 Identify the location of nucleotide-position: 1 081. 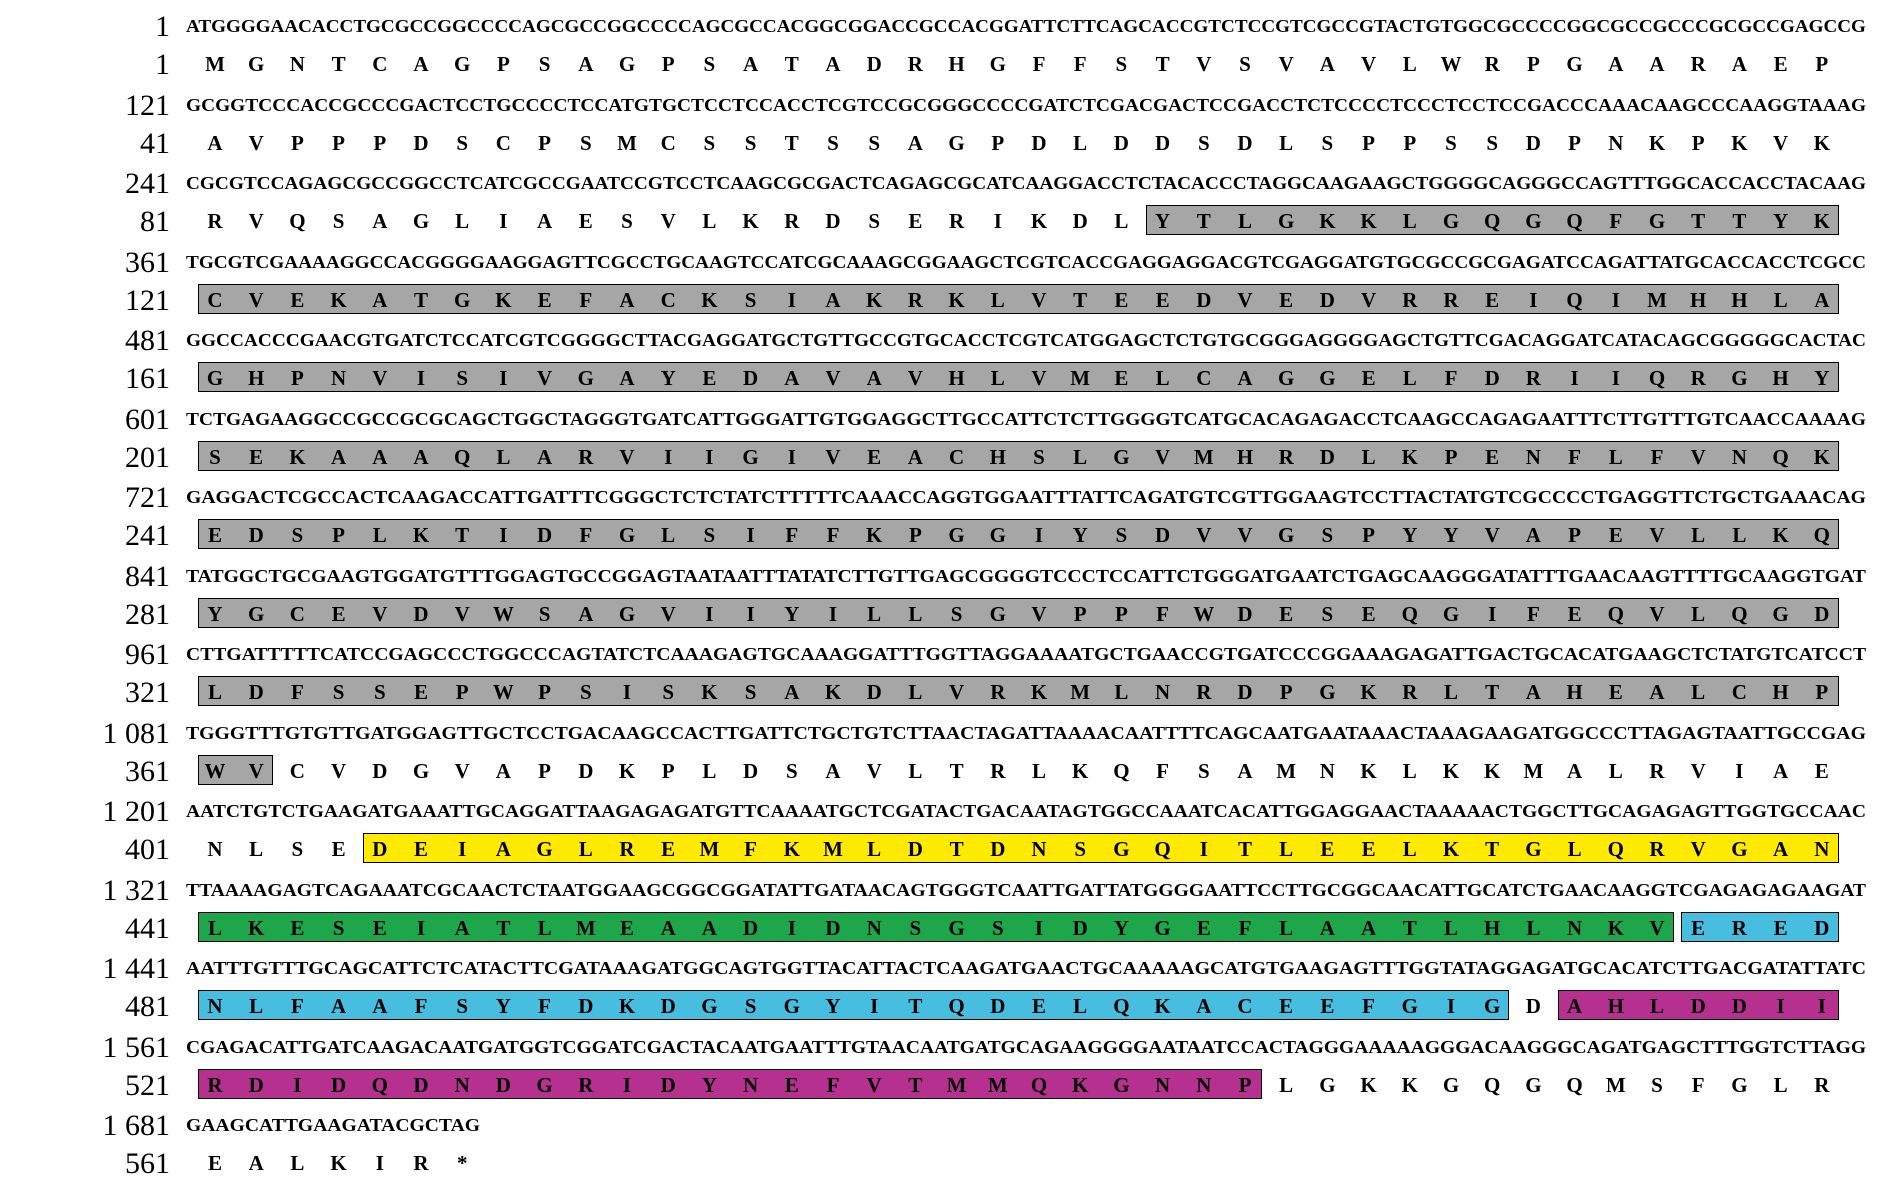
(136, 733).